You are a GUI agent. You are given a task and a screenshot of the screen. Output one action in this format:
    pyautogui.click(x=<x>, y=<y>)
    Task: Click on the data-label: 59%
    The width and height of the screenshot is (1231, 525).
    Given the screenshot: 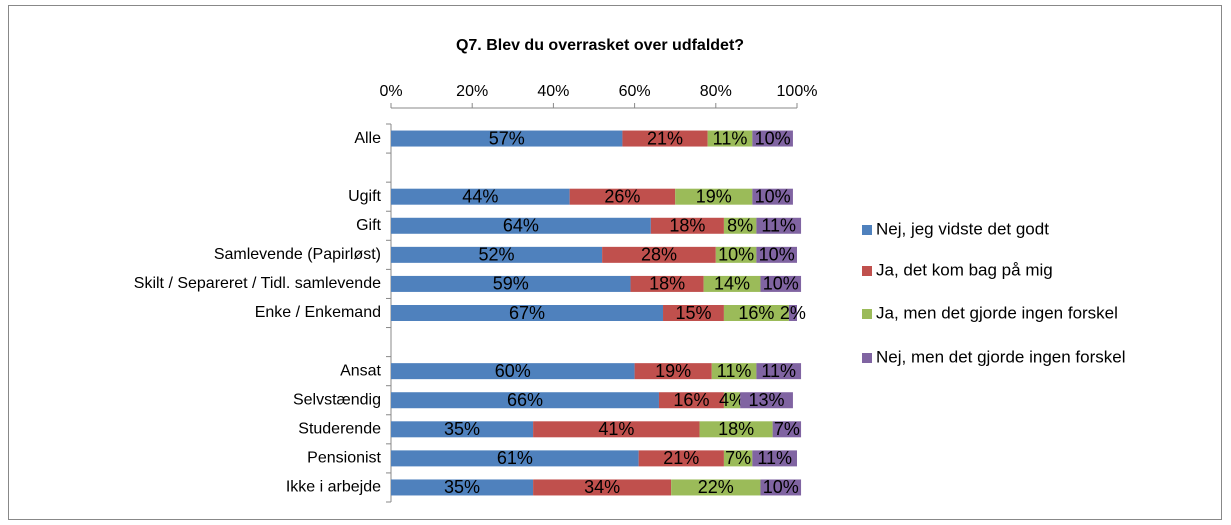 What is the action you would take?
    pyautogui.click(x=511, y=284)
    